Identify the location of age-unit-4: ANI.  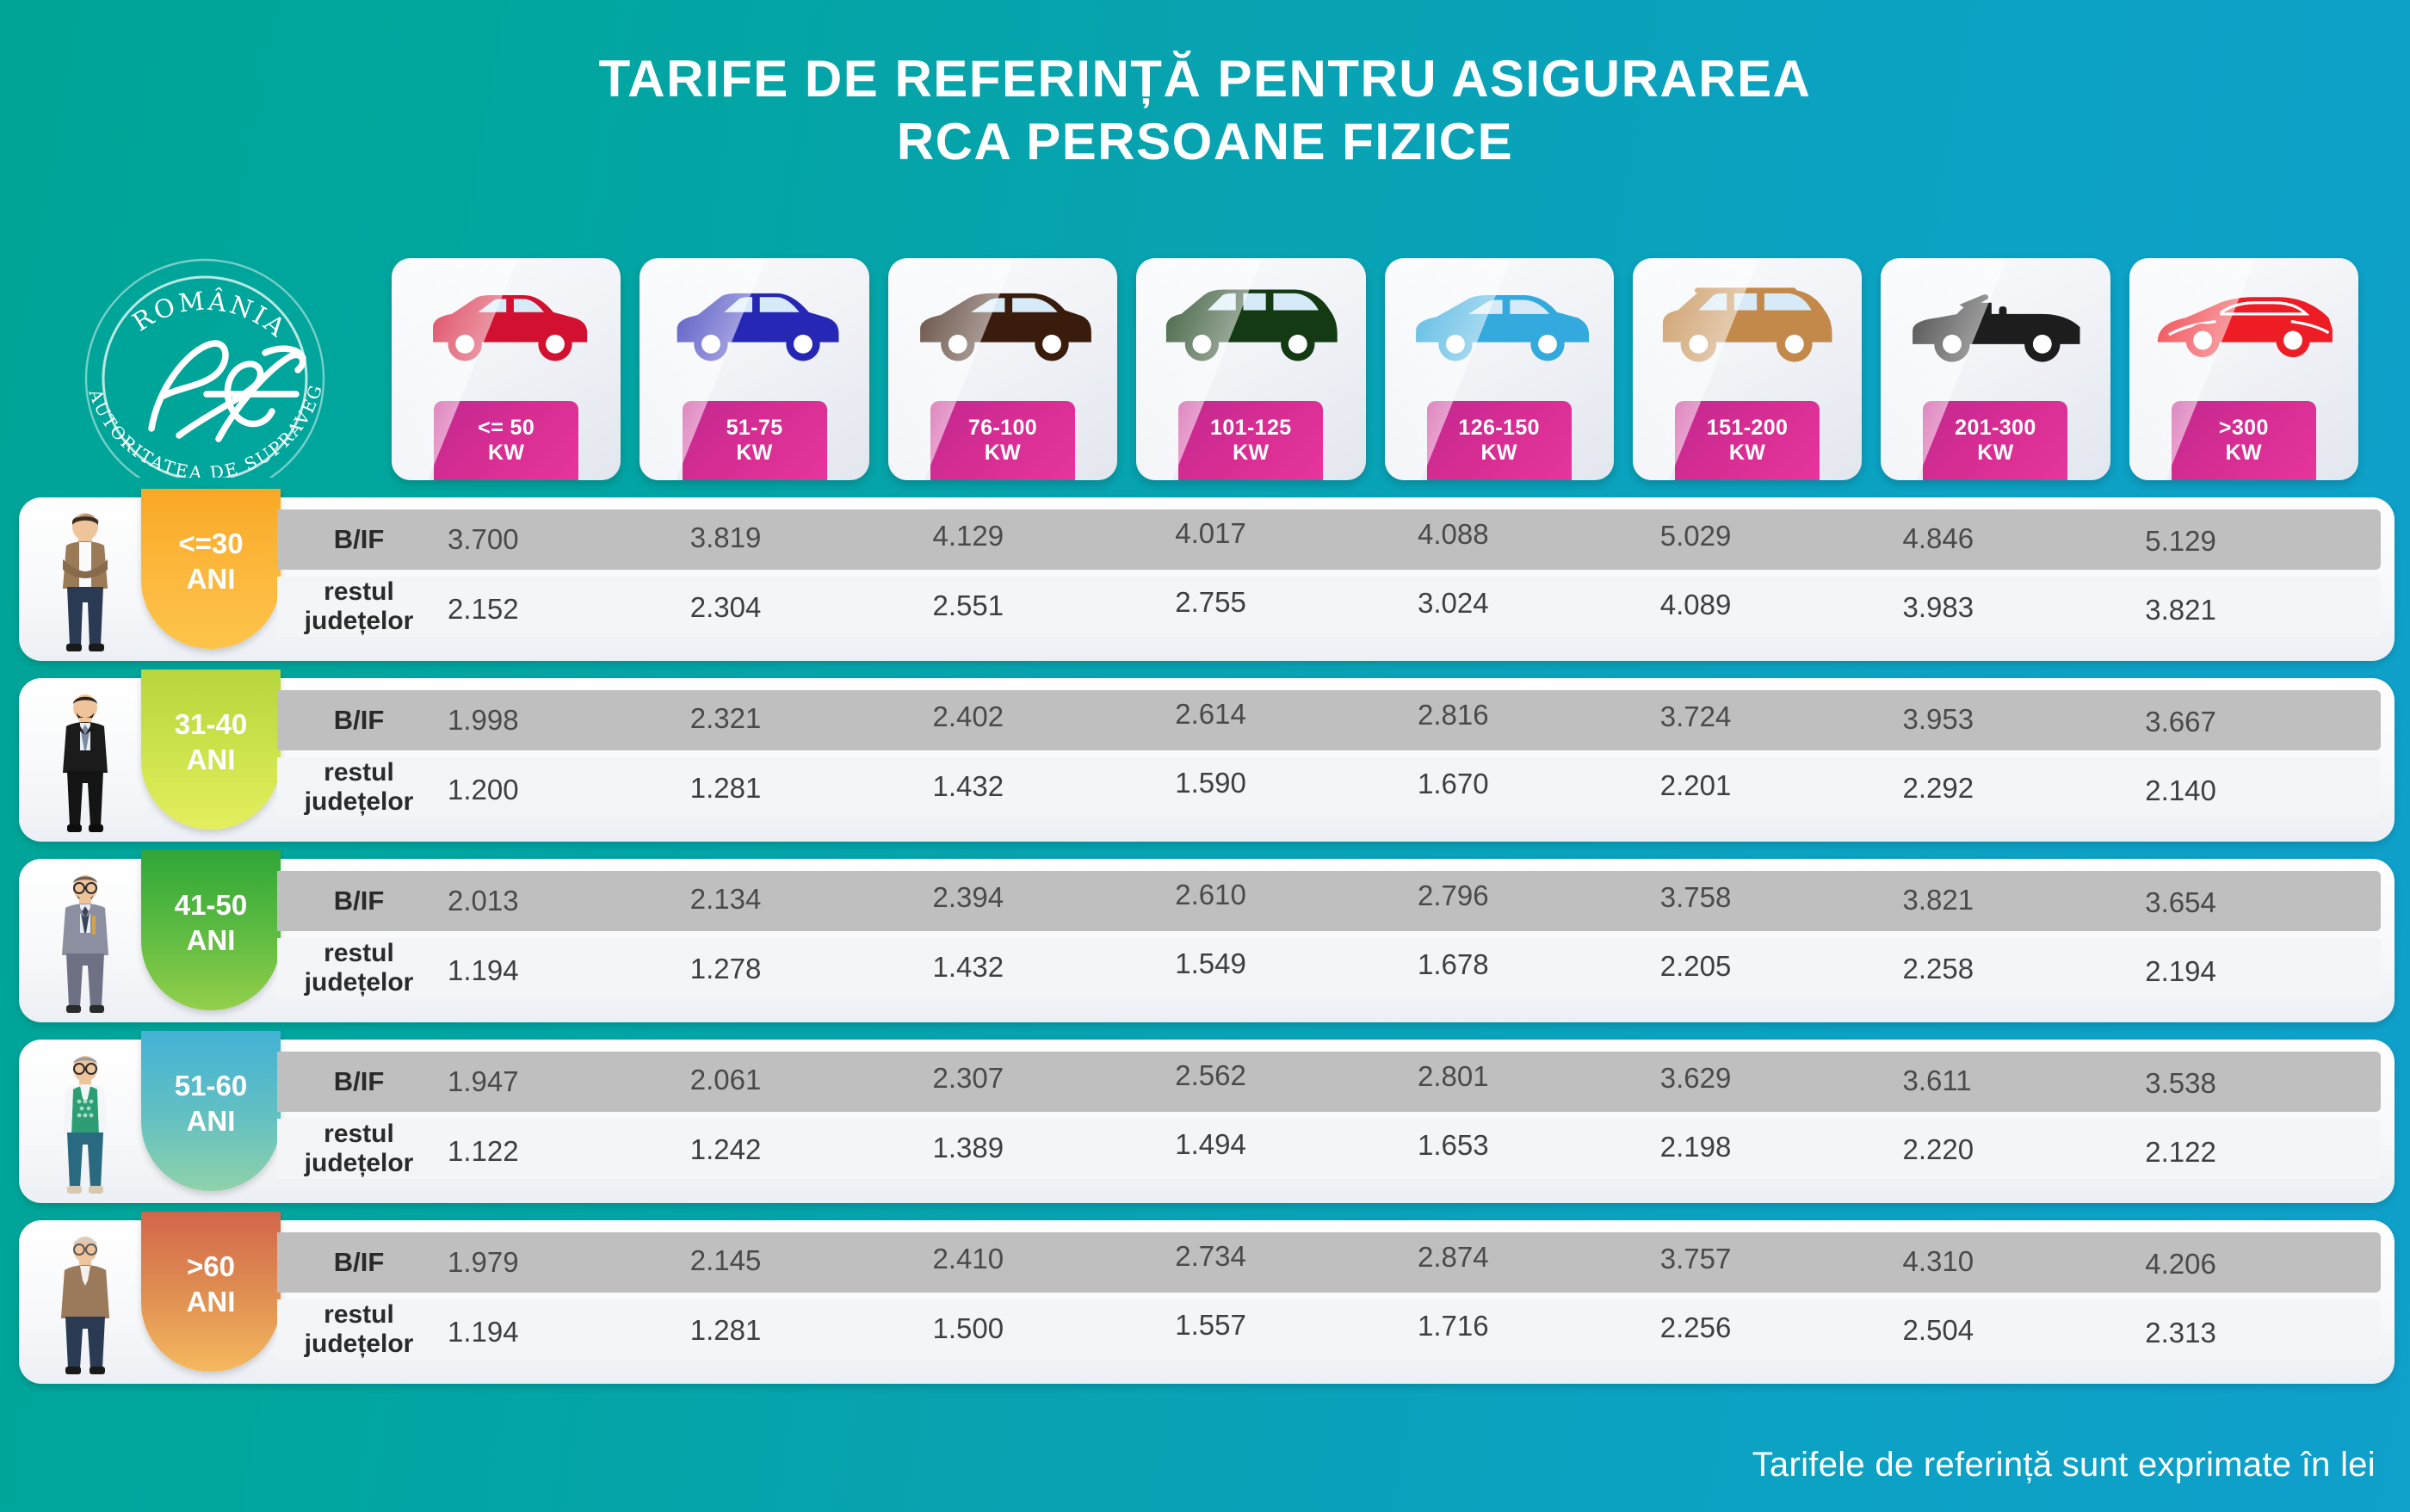
(211, 1302).